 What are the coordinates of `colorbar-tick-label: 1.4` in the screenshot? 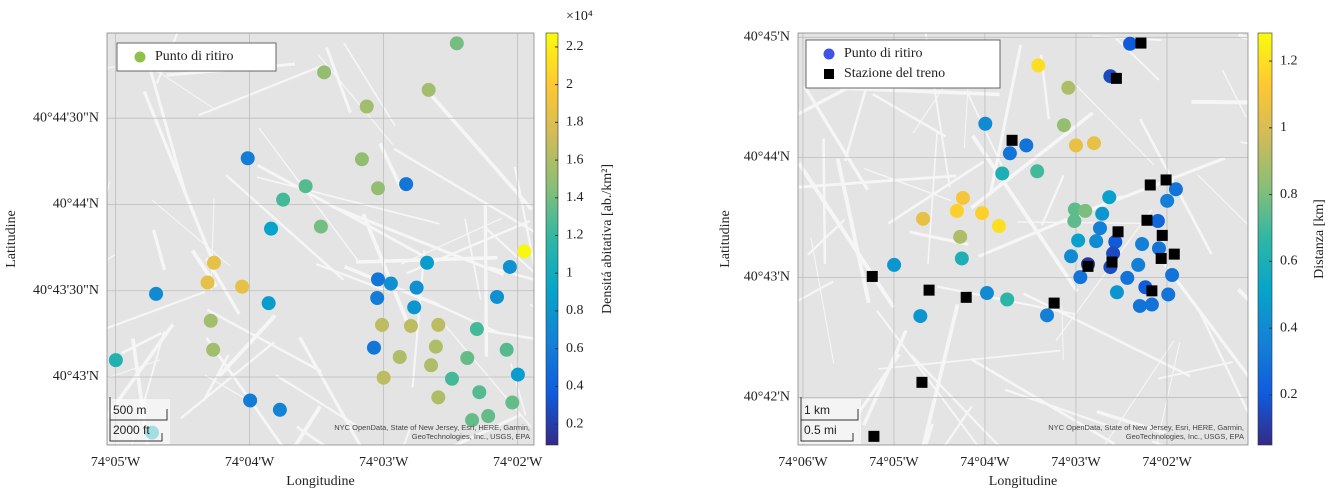 It's located at (575, 197).